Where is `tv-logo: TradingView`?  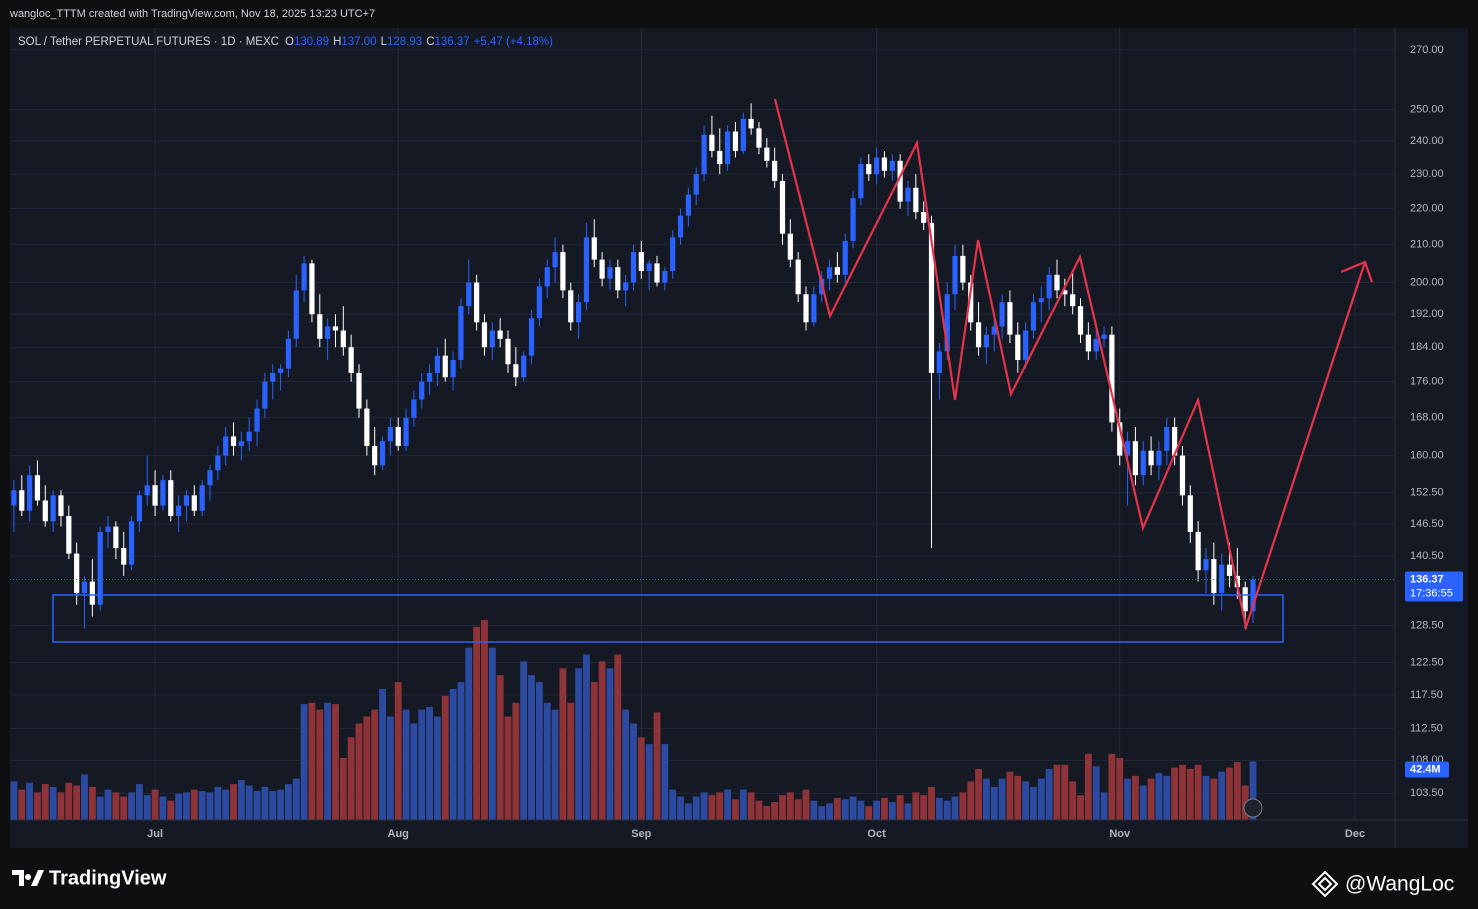 tv-logo: TradingView is located at coordinates (89, 878).